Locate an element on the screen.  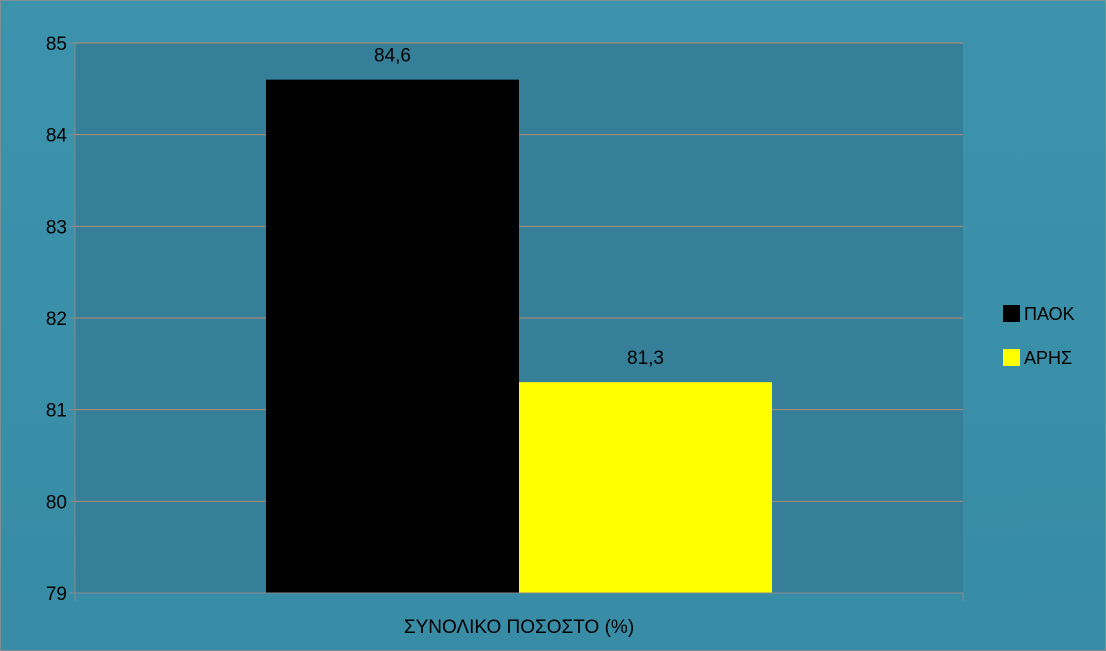
y-tick-label: 84 is located at coordinates (57, 136).